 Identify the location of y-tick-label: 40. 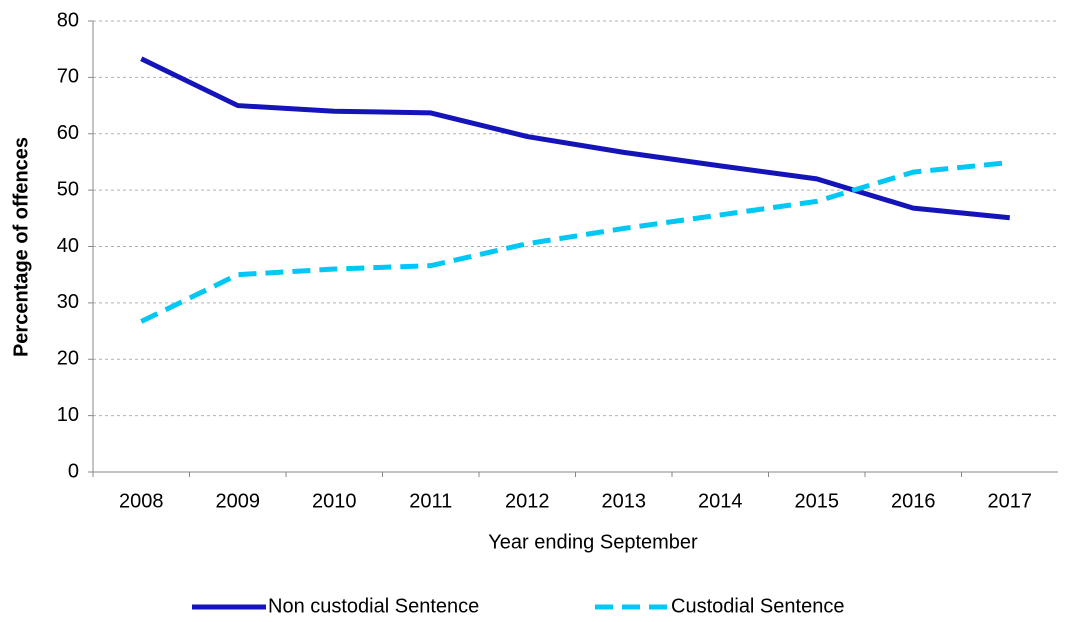
(68, 246).